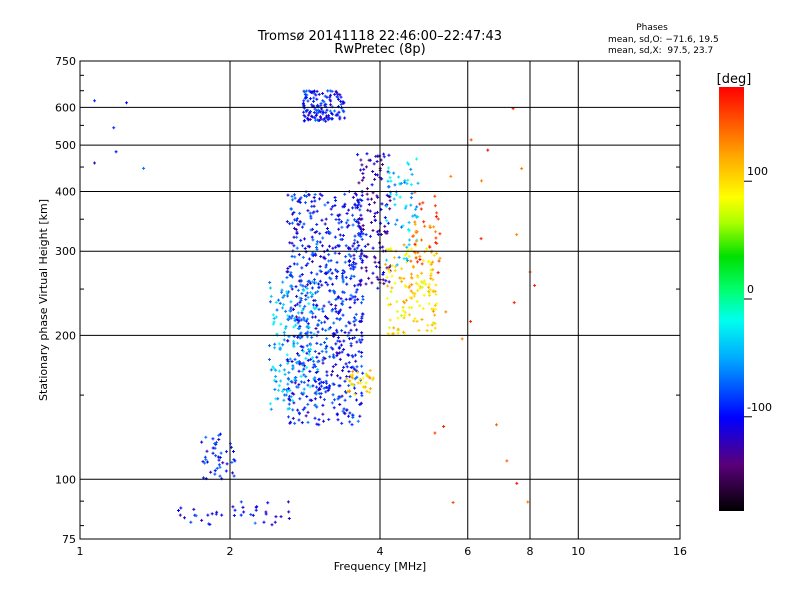  I want to click on y-tick-label: 300, so click(65, 251).